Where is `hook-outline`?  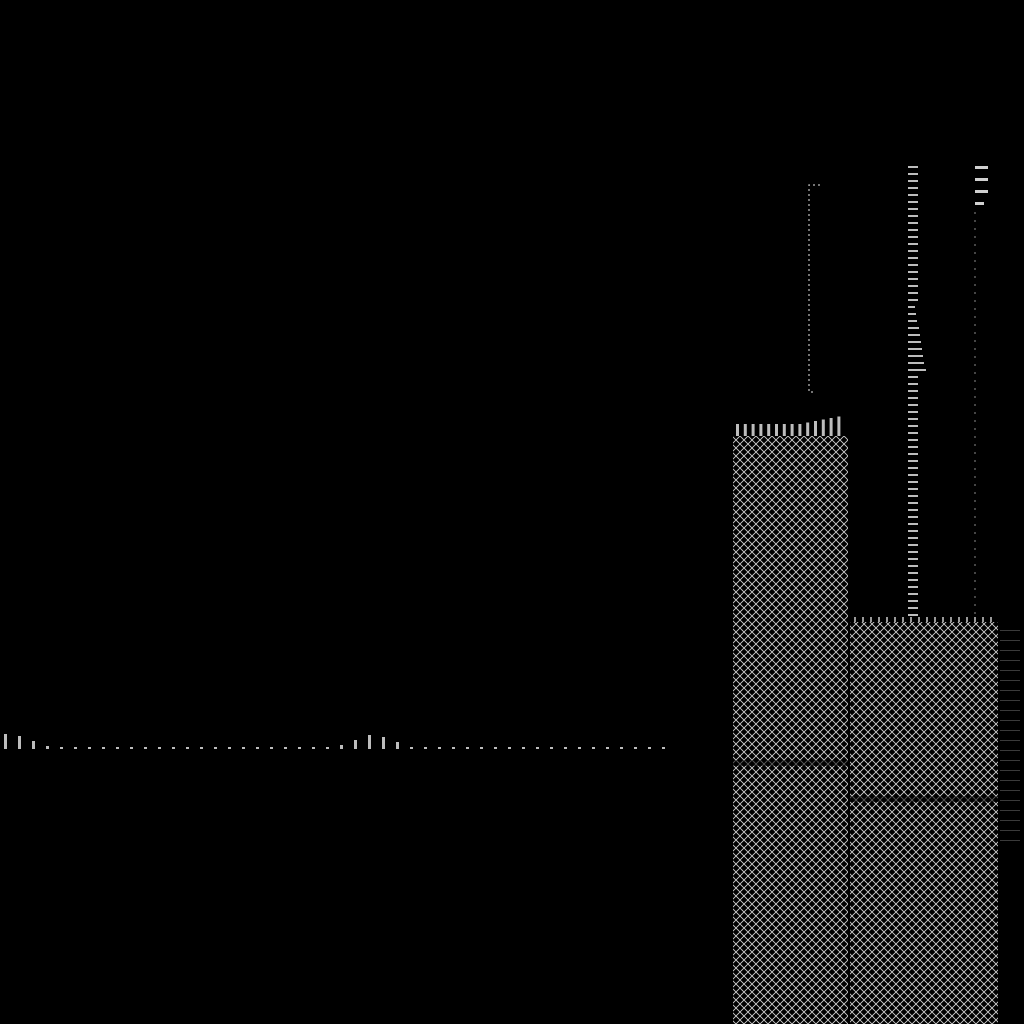
hook-outline is located at coordinates (814, 288).